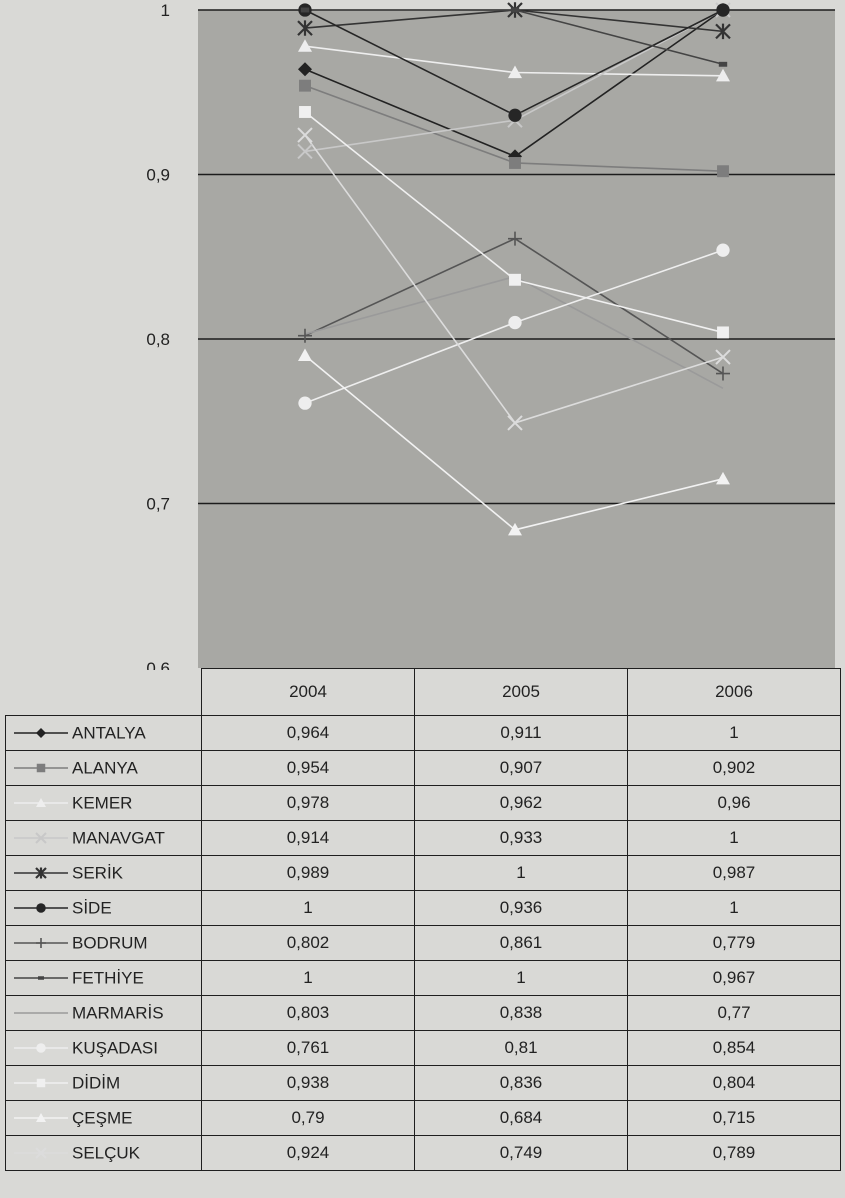 The width and height of the screenshot is (845, 1198). Describe the element at coordinates (158, 175) in the screenshot. I see `y-tick-label: 0,9` at that location.